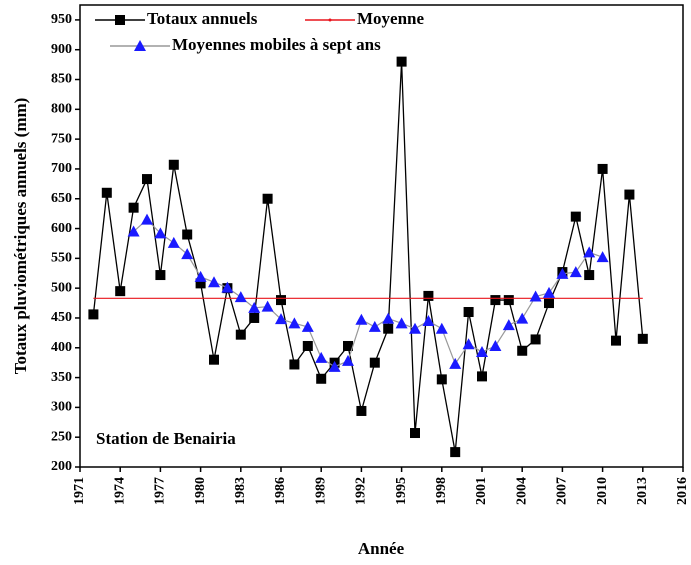 The image size is (691, 565). I want to click on x-tick-label: 1992, so click(361, 491).